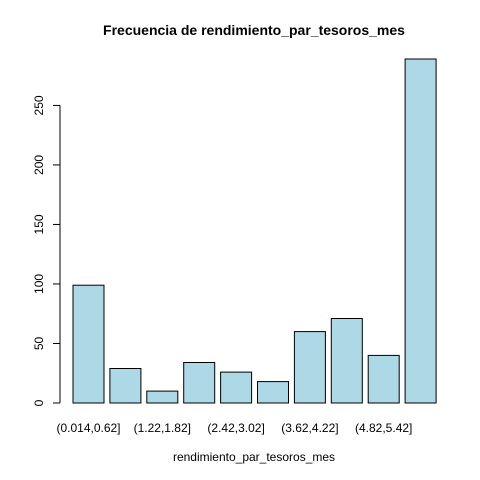  Describe the element at coordinates (39, 105) in the screenshot. I see `y-tick-label-250: 250` at that location.